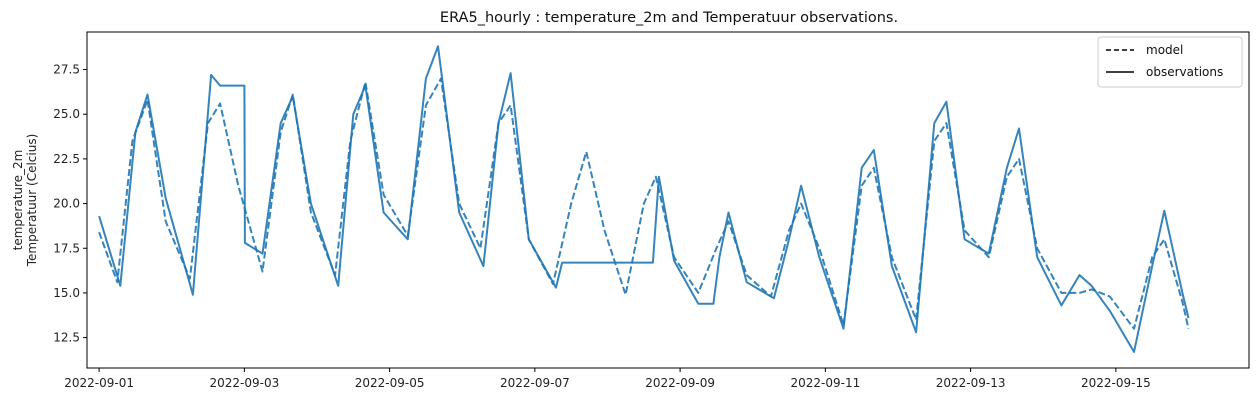  I want to click on y-axis: 12.5 15.0 17.5 20.0 22.5 25.0 27.5, so click(70, 204).